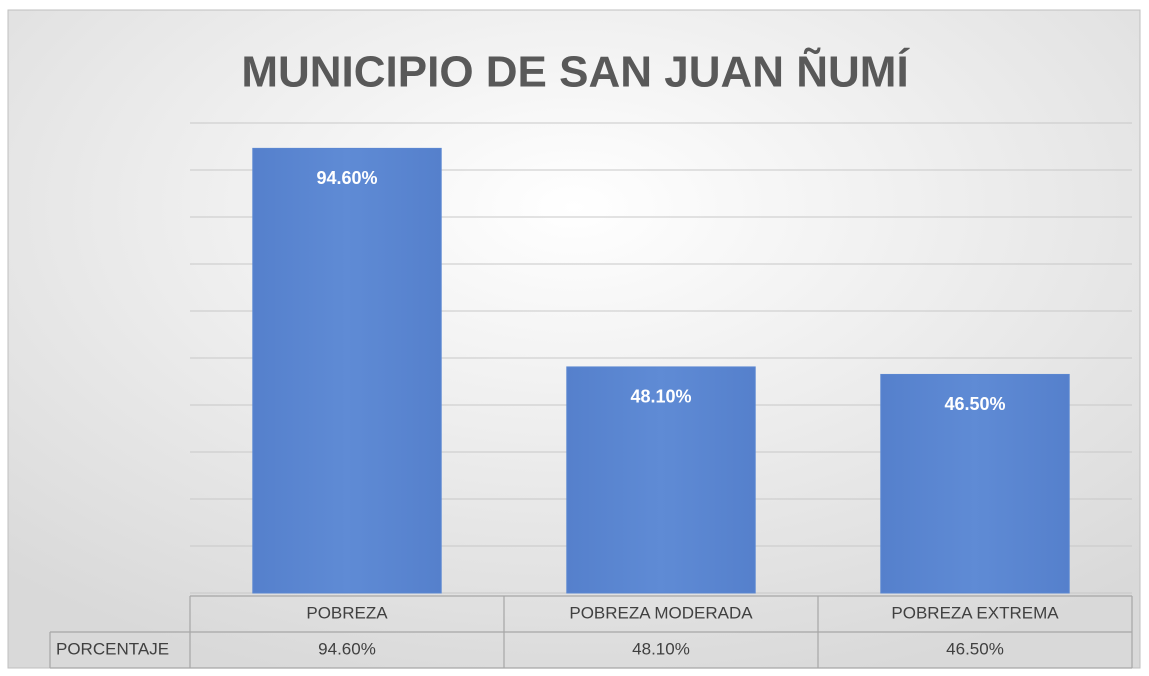  Describe the element at coordinates (974, 404) in the screenshot. I see `data-label: 46.50%` at that location.